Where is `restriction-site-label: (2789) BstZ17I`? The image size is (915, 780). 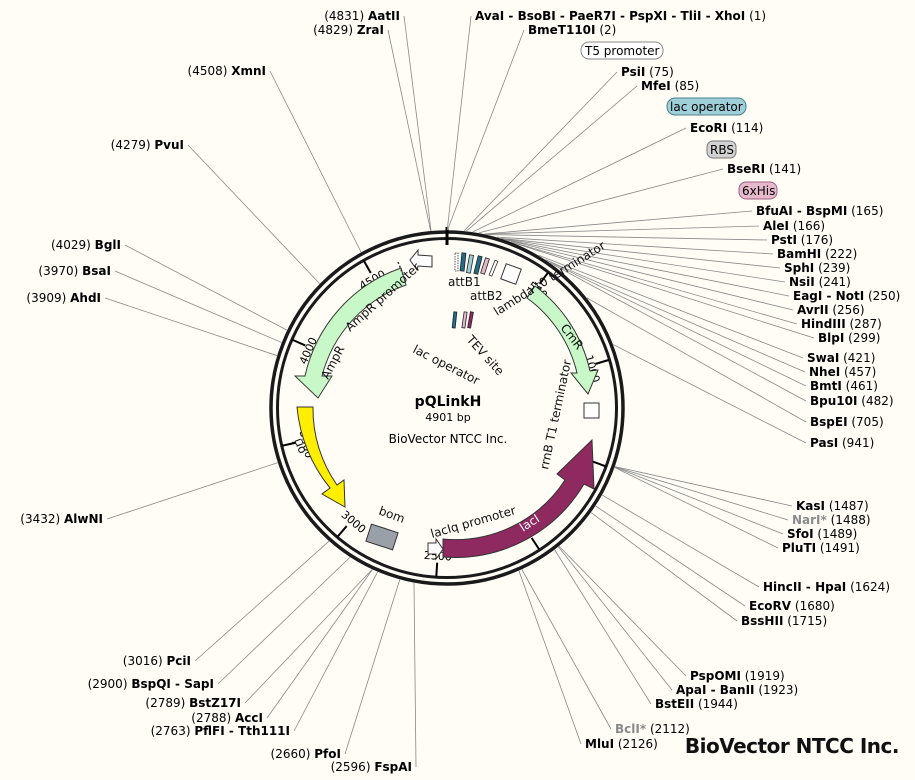 restriction-site-label: (2789) BstZ17I is located at coordinates (193, 703).